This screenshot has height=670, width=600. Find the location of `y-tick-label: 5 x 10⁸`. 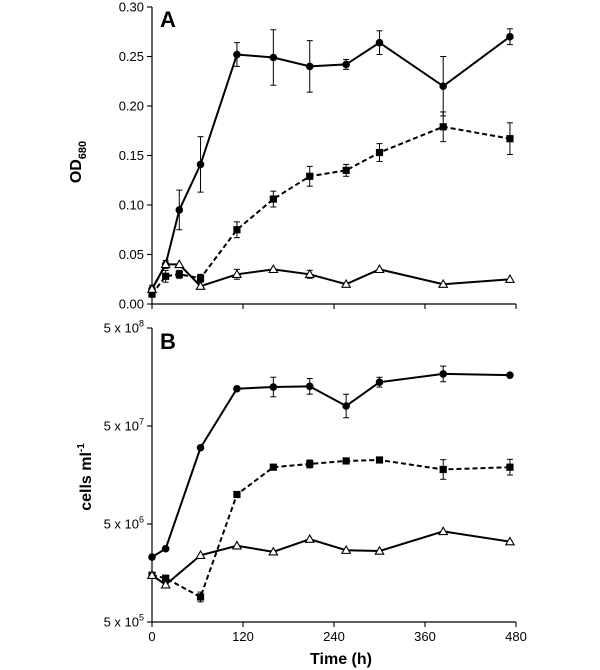

y-tick-label: 5 x 10⁸ is located at coordinates (124, 327).